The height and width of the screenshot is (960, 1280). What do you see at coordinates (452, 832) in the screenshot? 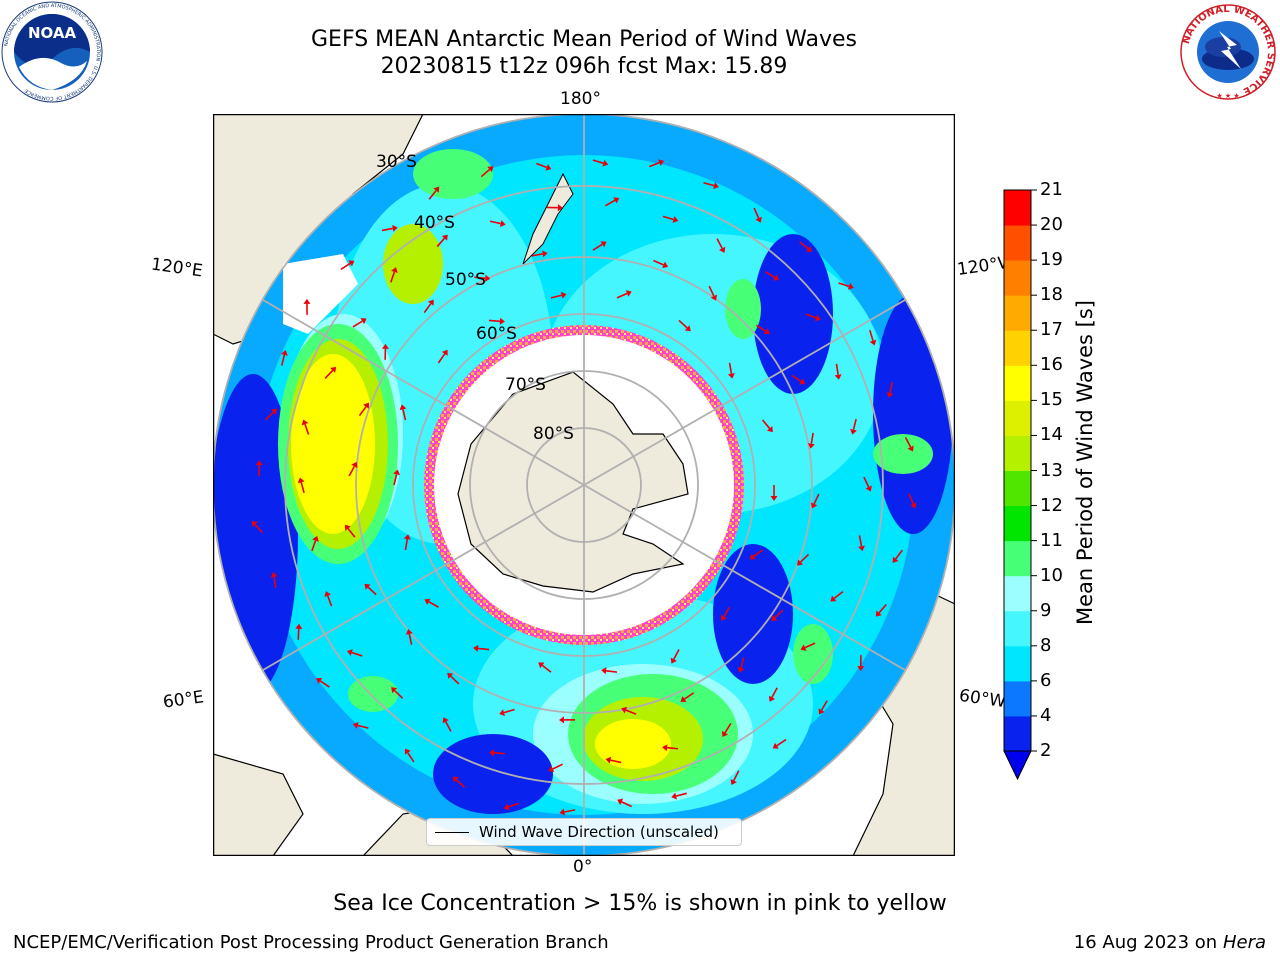
I see `legend-line-swatch` at bounding box center [452, 832].